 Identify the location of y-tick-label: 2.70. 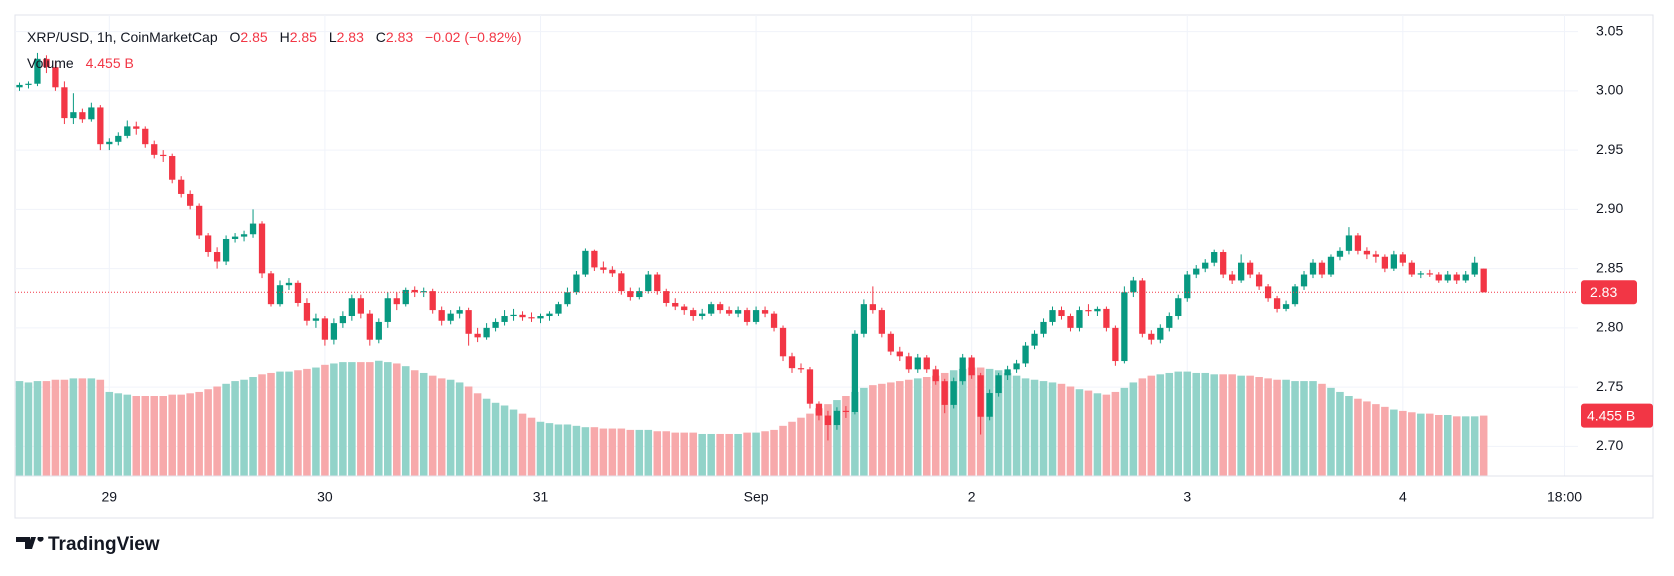
(1609, 445).